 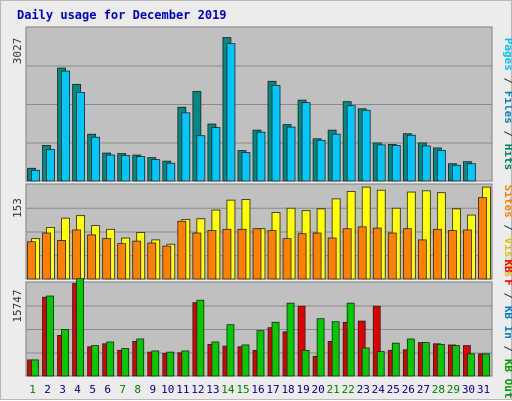 I want to click on legend-middle-part: /, so click(x=507, y=228).